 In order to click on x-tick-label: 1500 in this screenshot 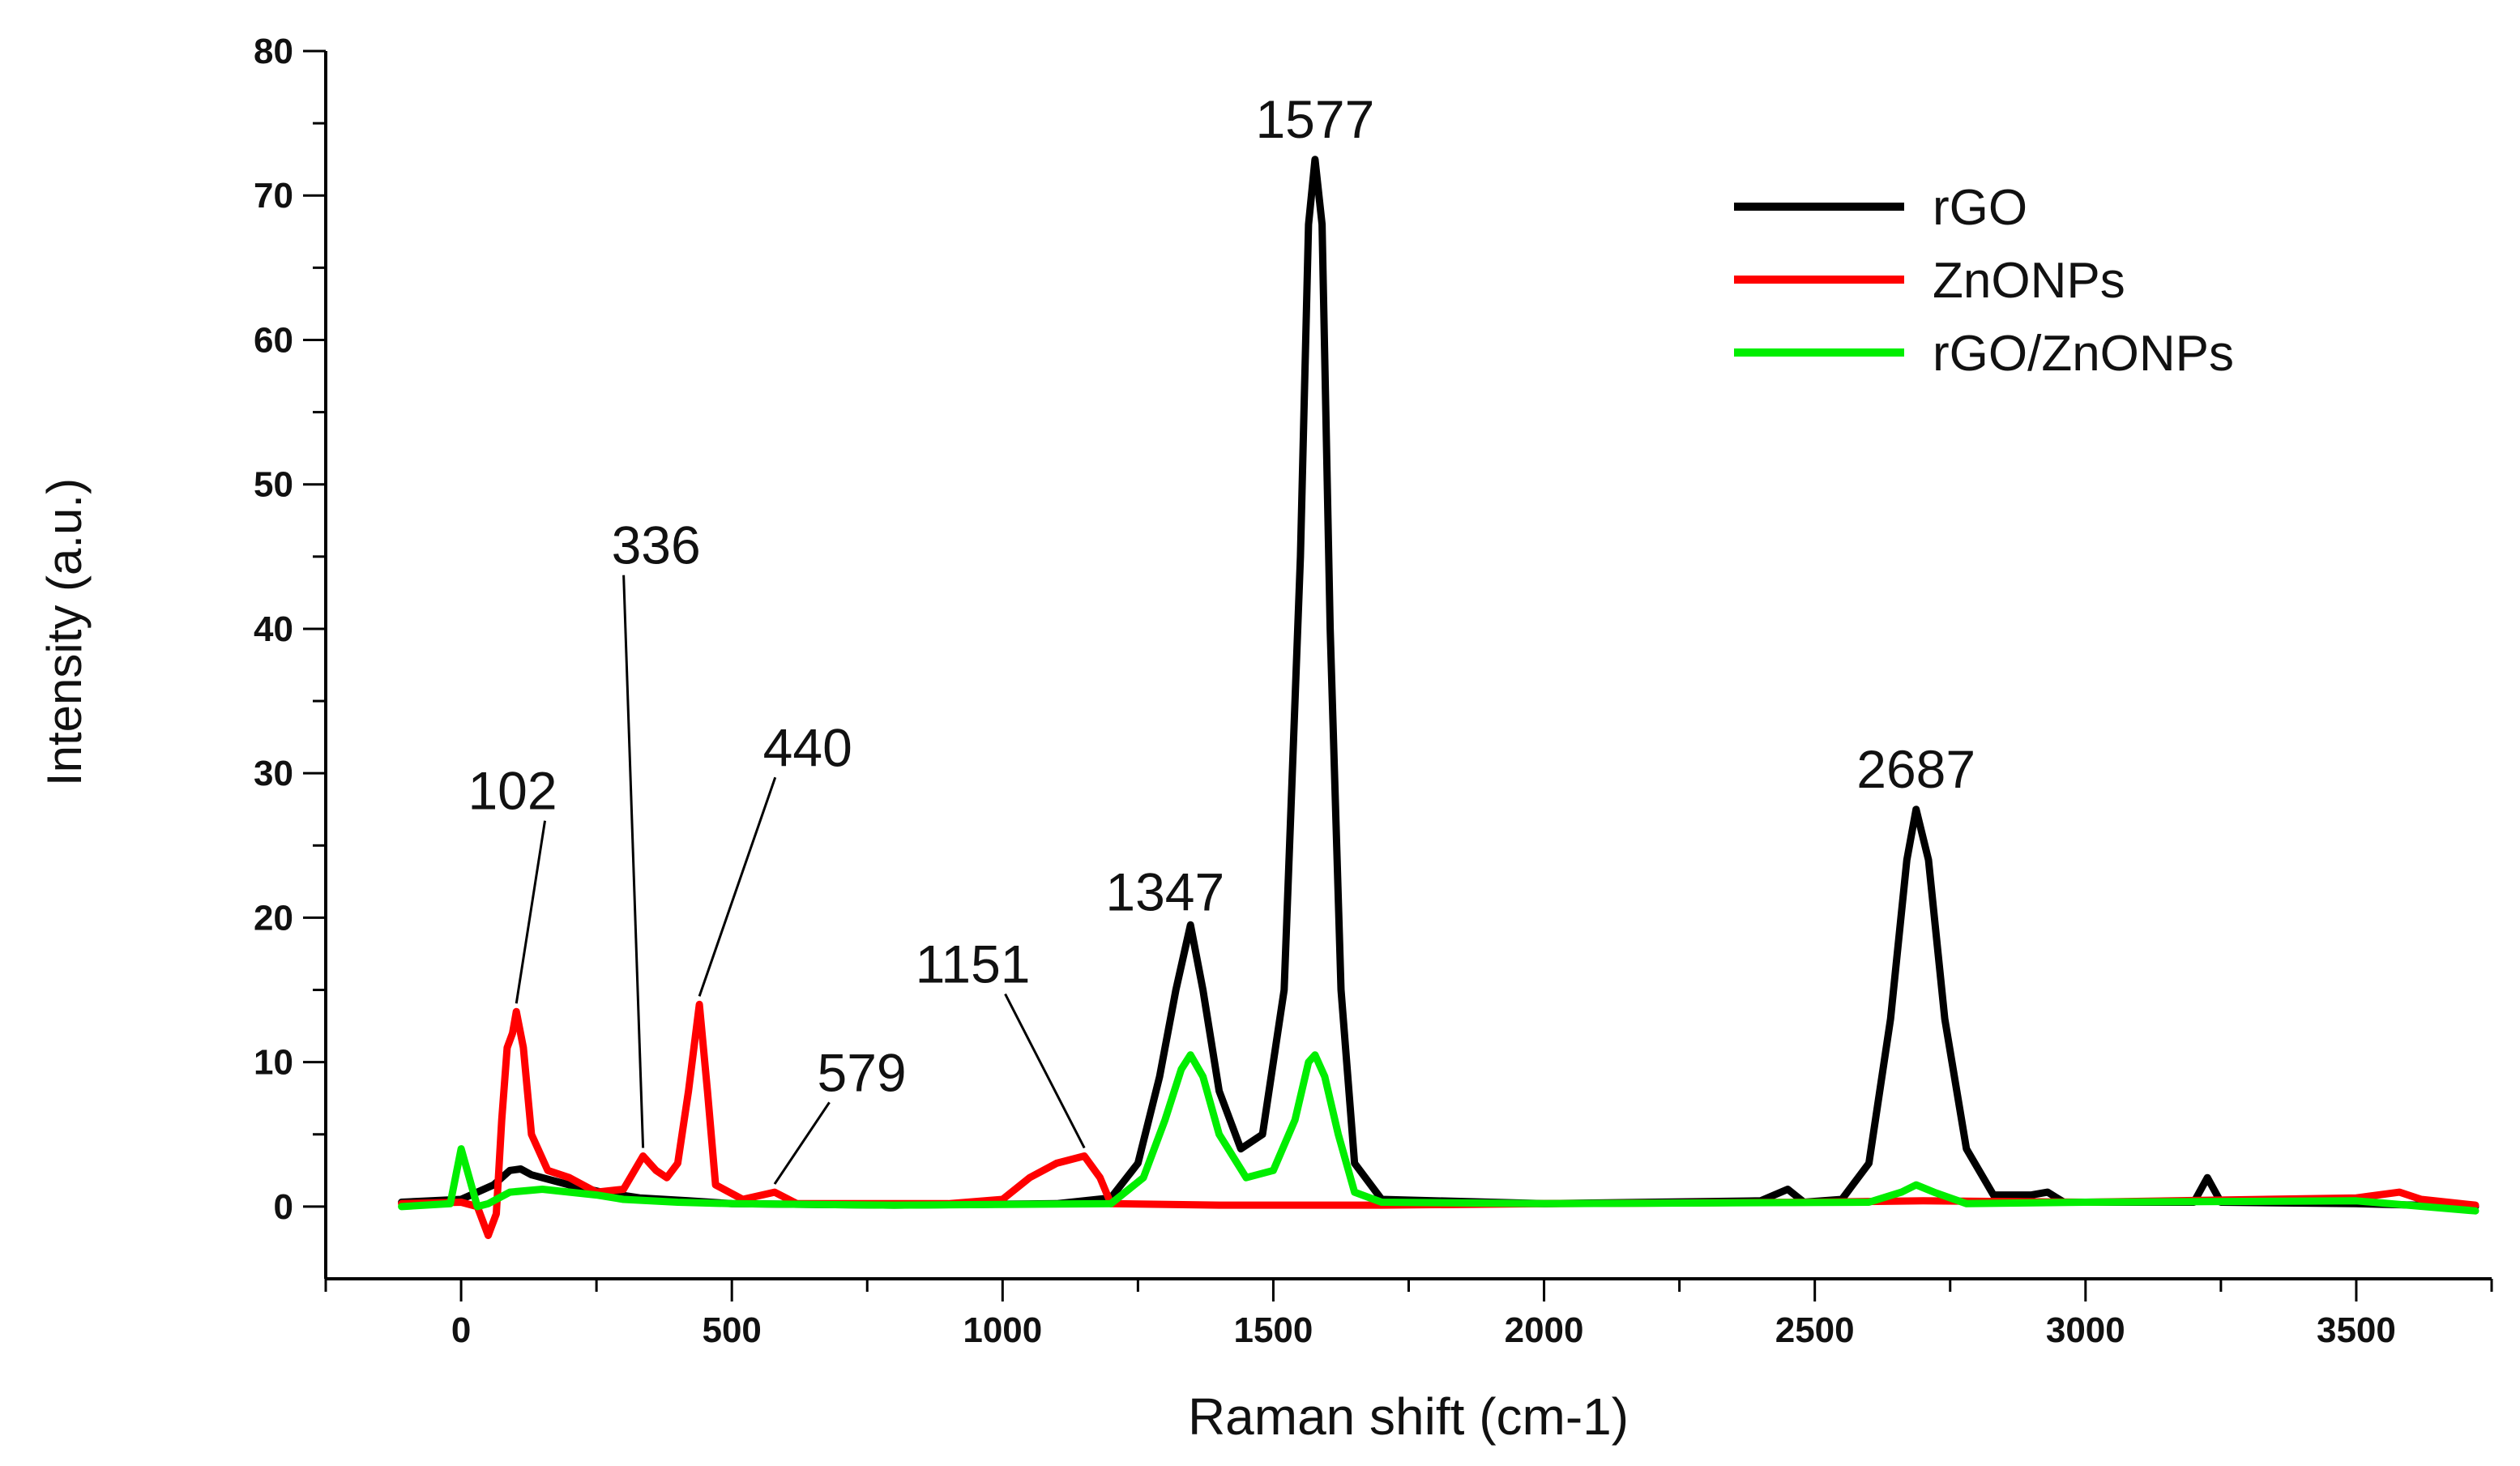, I will do `click(1273, 1330)`.